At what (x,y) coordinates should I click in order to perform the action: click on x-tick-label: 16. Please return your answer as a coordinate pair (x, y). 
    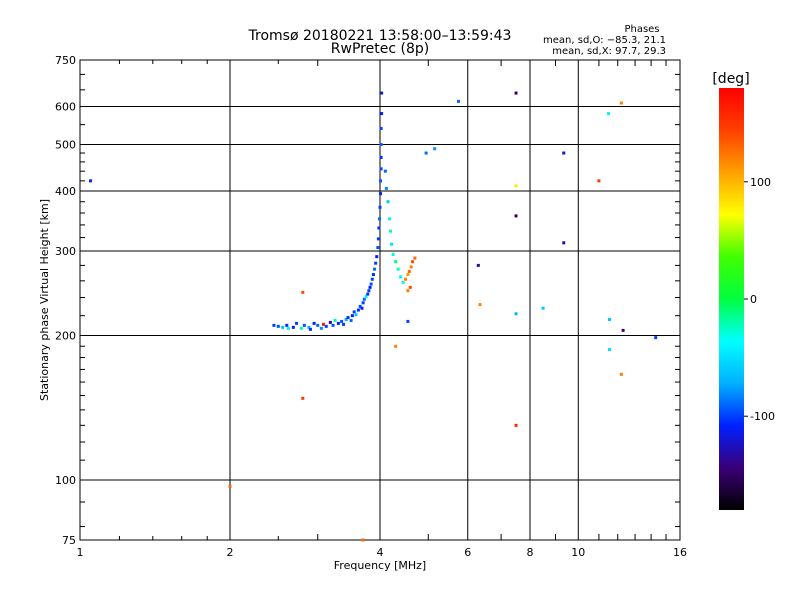
    Looking at the image, I should click on (680, 552).